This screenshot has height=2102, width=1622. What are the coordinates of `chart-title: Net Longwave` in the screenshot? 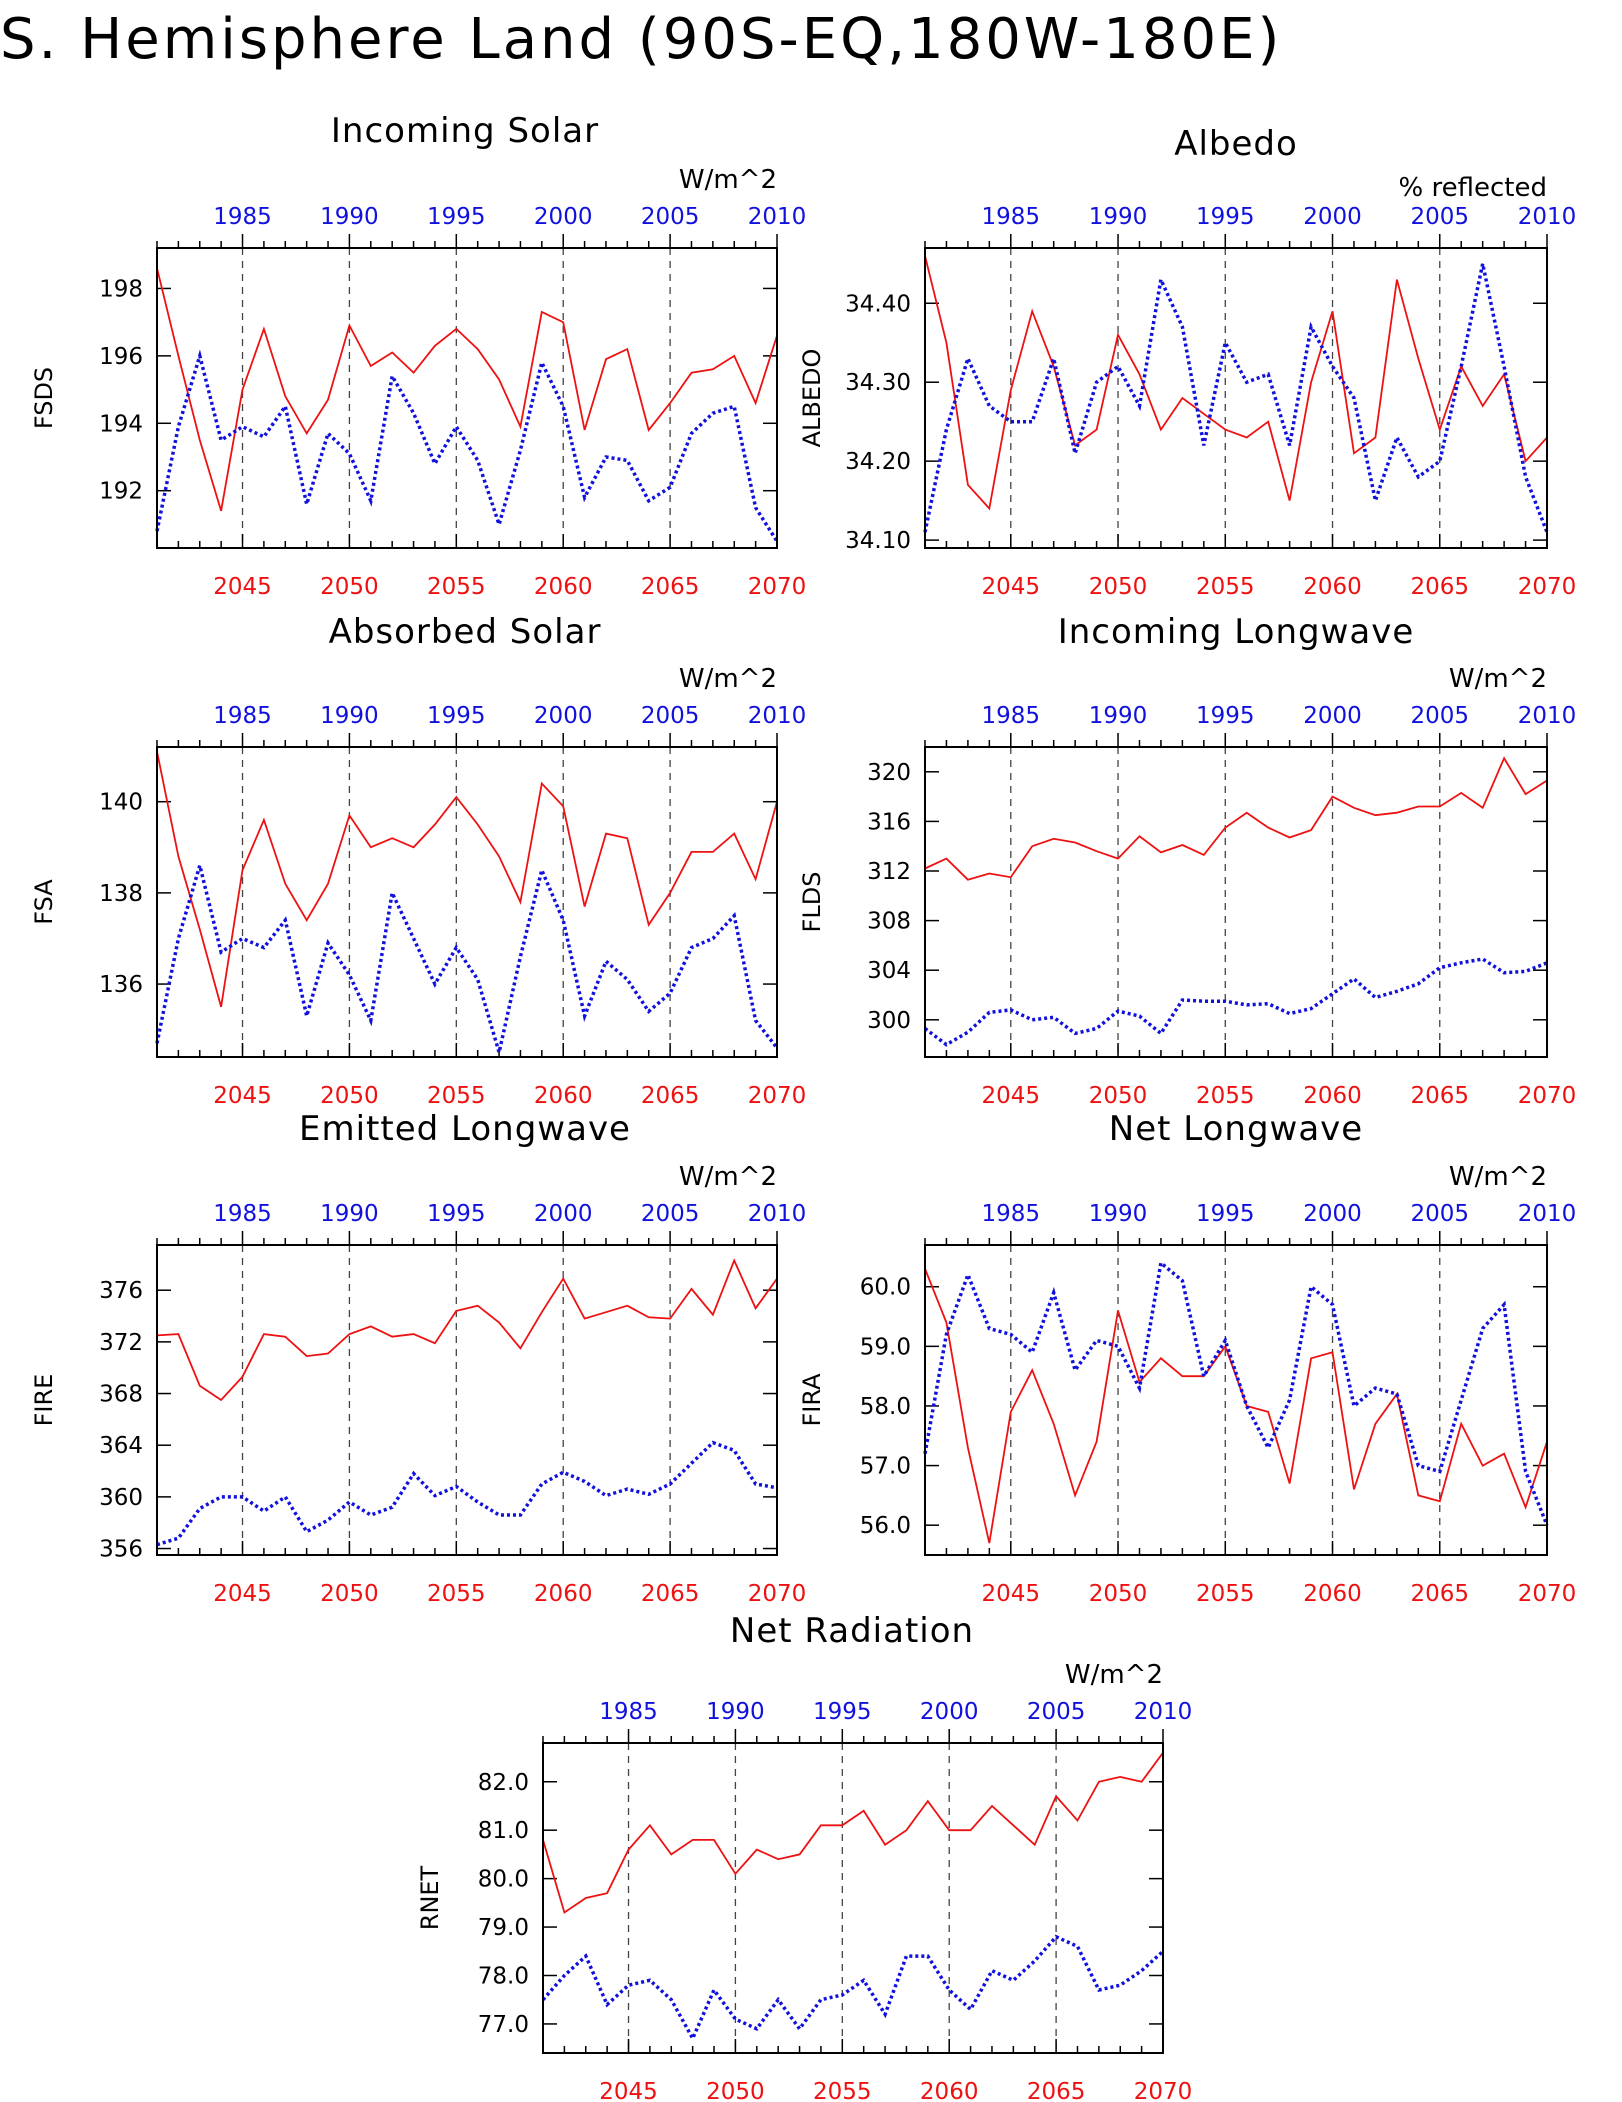 It's located at (1236, 1129).